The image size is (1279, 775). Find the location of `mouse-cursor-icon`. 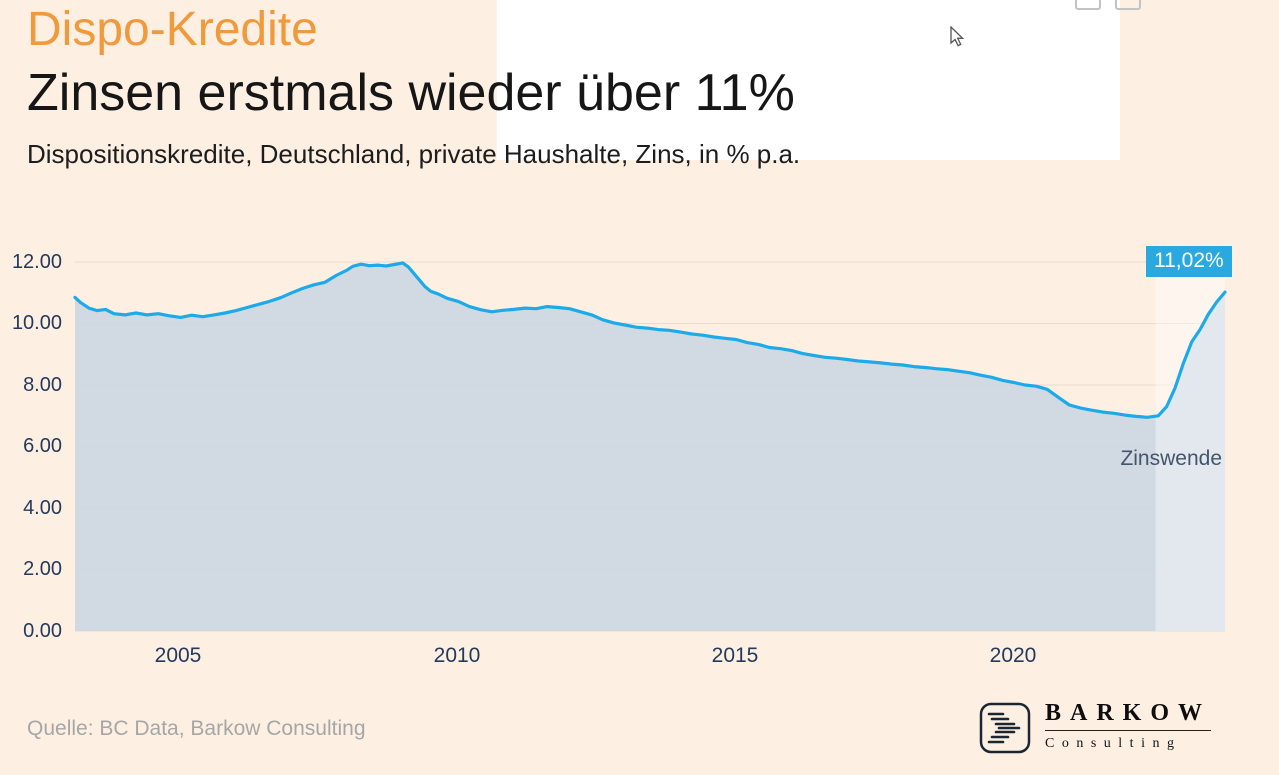

mouse-cursor-icon is located at coordinates (957, 36).